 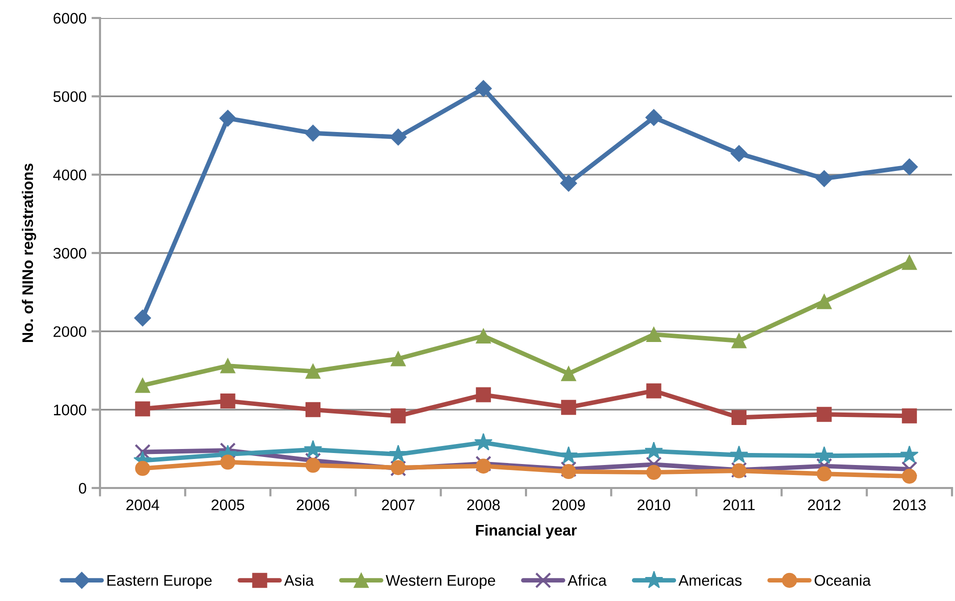 I want to click on x-tick-label: 2007, so click(x=398, y=505).